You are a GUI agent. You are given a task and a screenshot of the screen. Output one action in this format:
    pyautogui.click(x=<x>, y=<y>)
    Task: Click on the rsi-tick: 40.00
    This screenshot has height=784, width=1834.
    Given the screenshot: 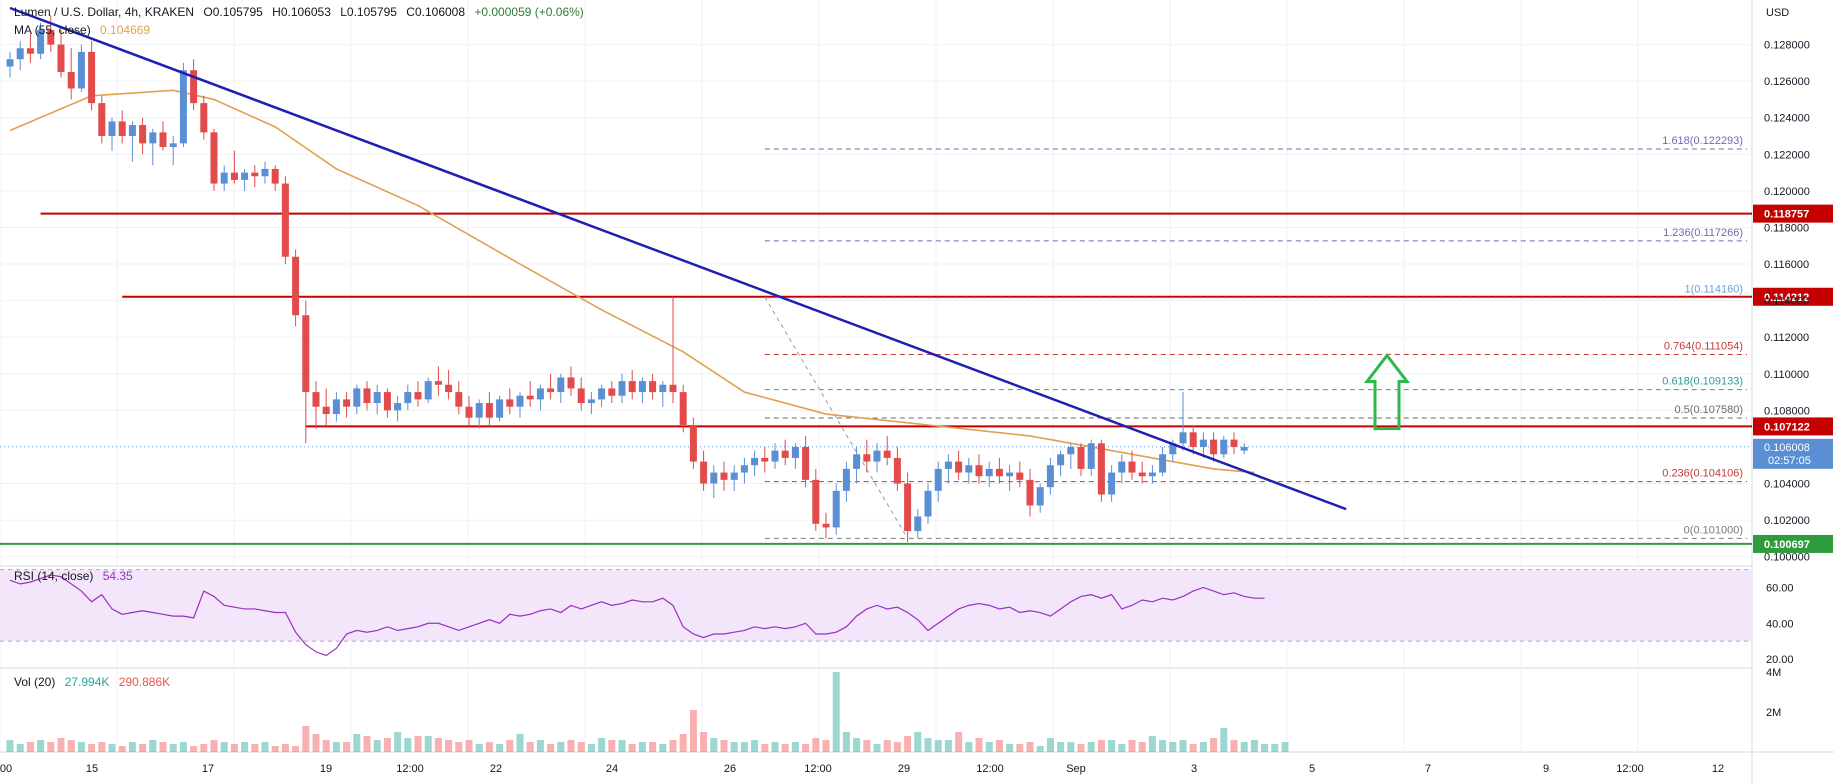 What is the action you would take?
    pyautogui.click(x=1780, y=624)
    